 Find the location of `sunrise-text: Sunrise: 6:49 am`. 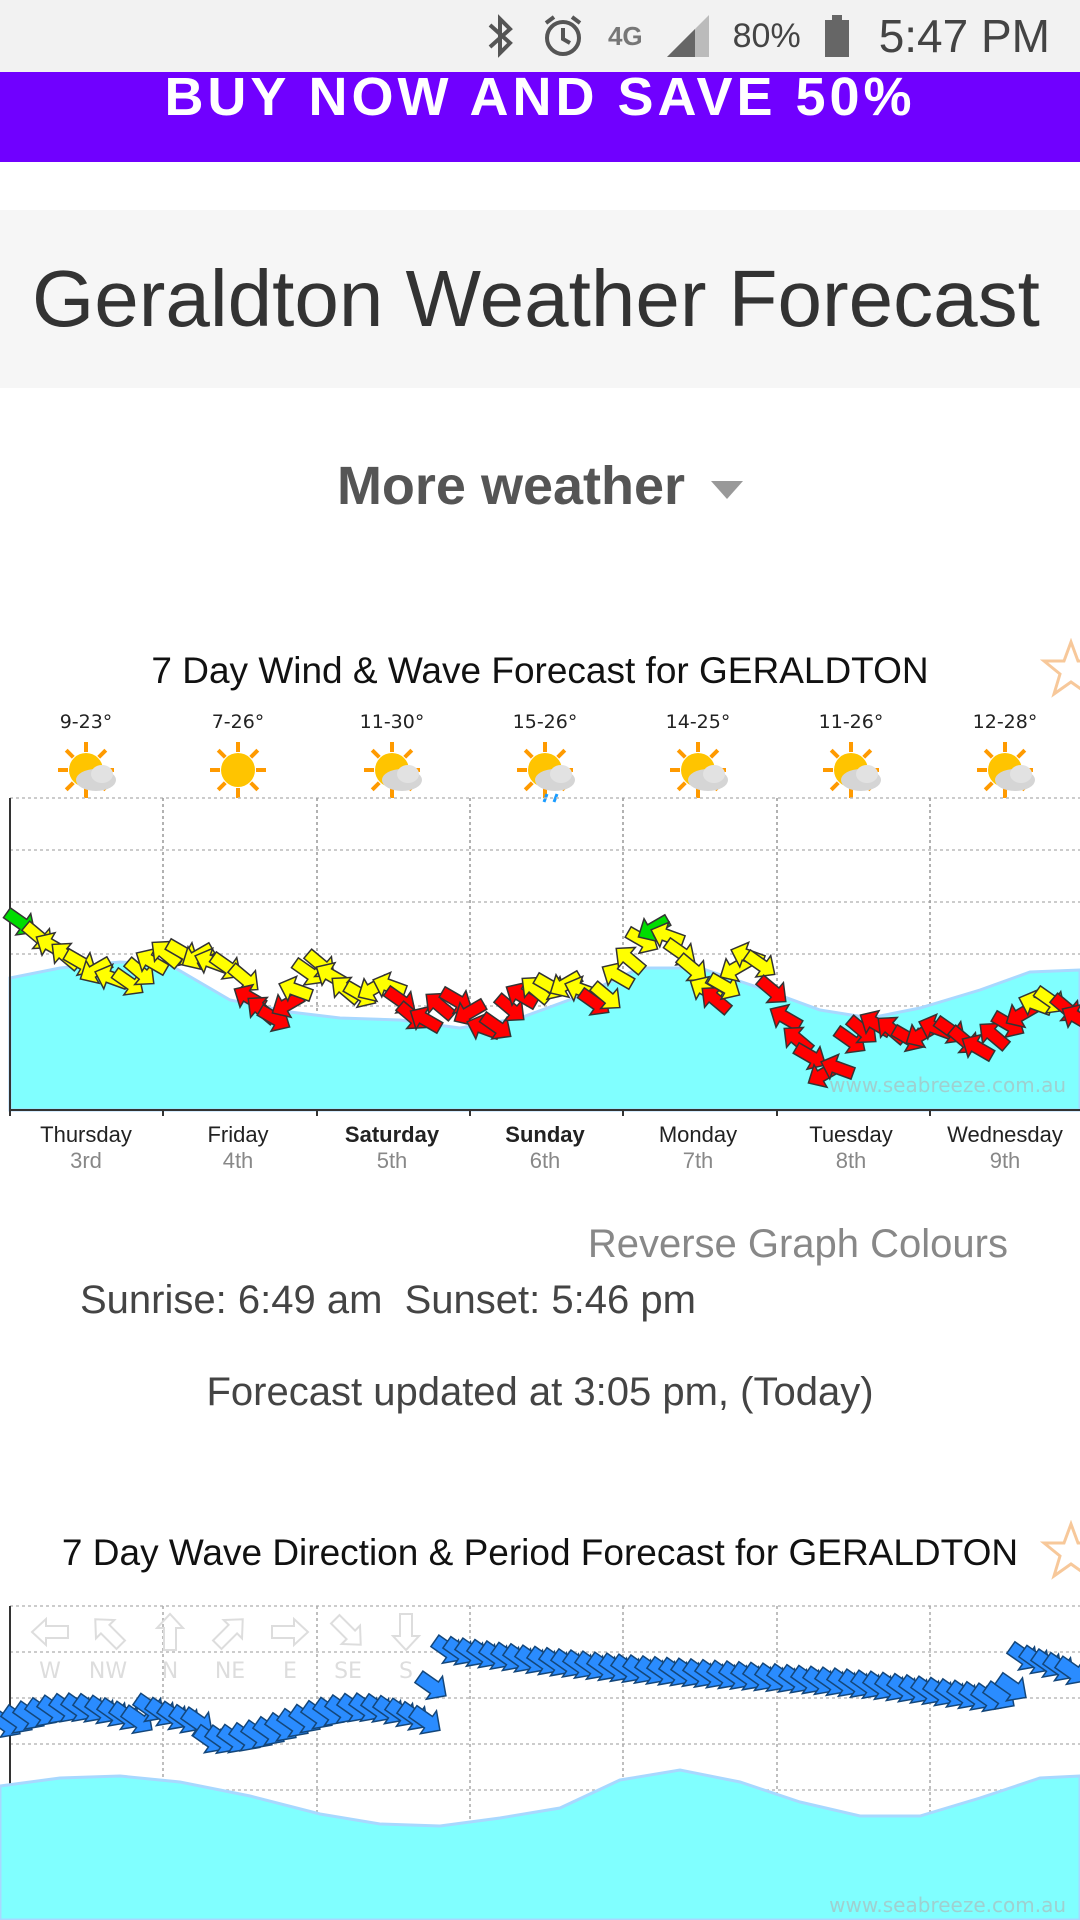

sunrise-text: Sunrise: 6:49 am is located at coordinates (231, 1300).